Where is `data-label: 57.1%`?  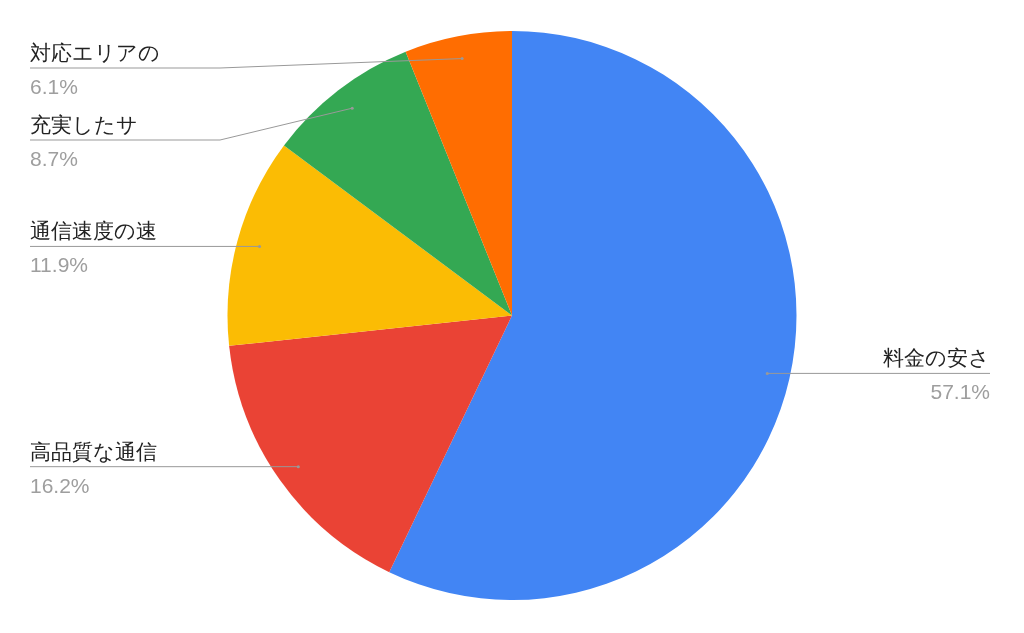 data-label: 57.1% is located at coordinates (960, 392).